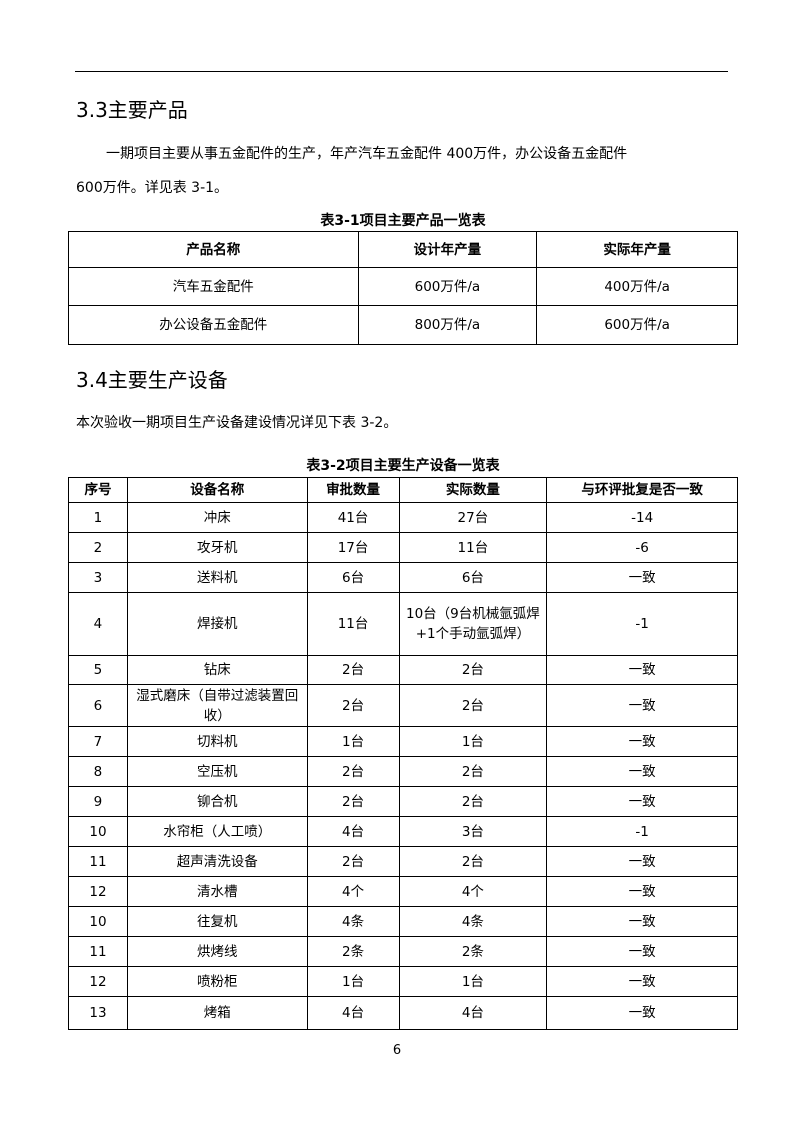 This screenshot has height=1123, width=794. What do you see at coordinates (217, 891) in the screenshot?
I see `table-cell: 清水槽` at bounding box center [217, 891].